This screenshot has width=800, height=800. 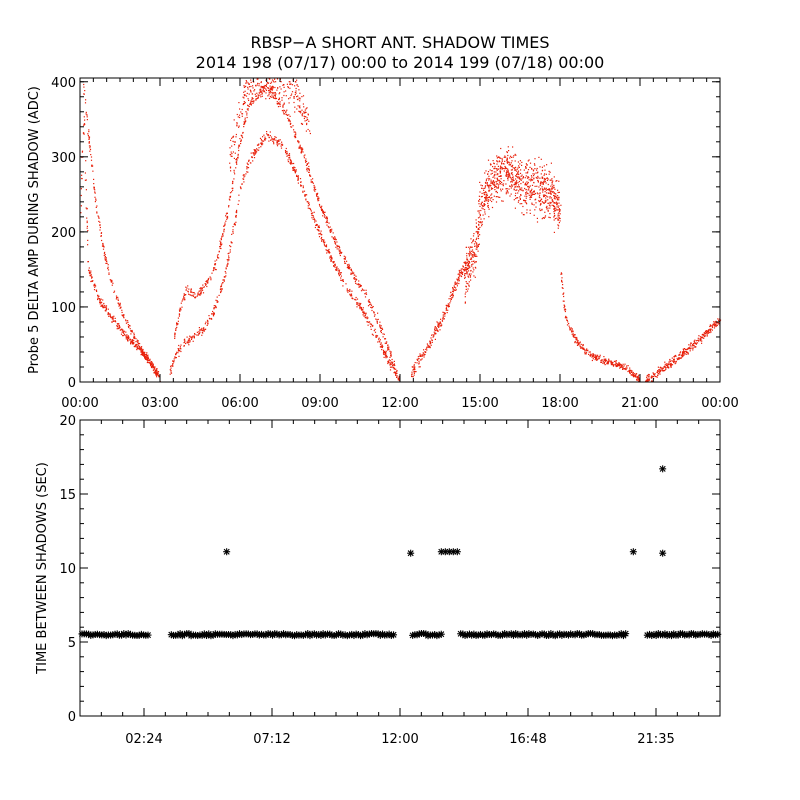 What do you see at coordinates (72, 717) in the screenshot?
I see `y-tick-label: 0` at bounding box center [72, 717].